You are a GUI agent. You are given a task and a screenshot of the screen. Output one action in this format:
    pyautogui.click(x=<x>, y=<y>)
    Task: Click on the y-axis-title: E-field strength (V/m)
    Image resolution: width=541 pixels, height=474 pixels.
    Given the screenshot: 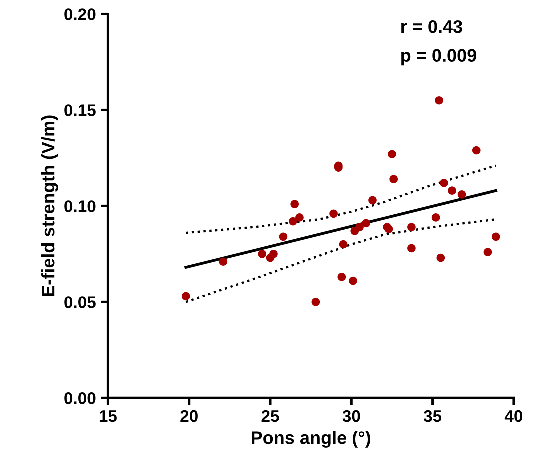 What is the action you would take?
    pyautogui.click(x=49, y=206)
    